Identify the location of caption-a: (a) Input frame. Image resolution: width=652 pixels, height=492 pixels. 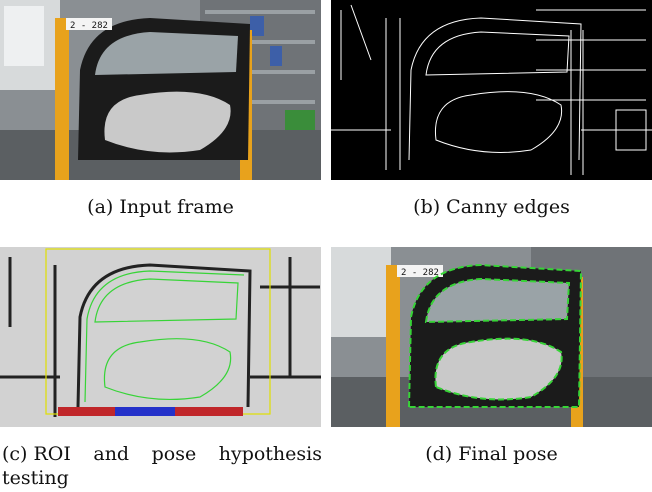
(160, 207).